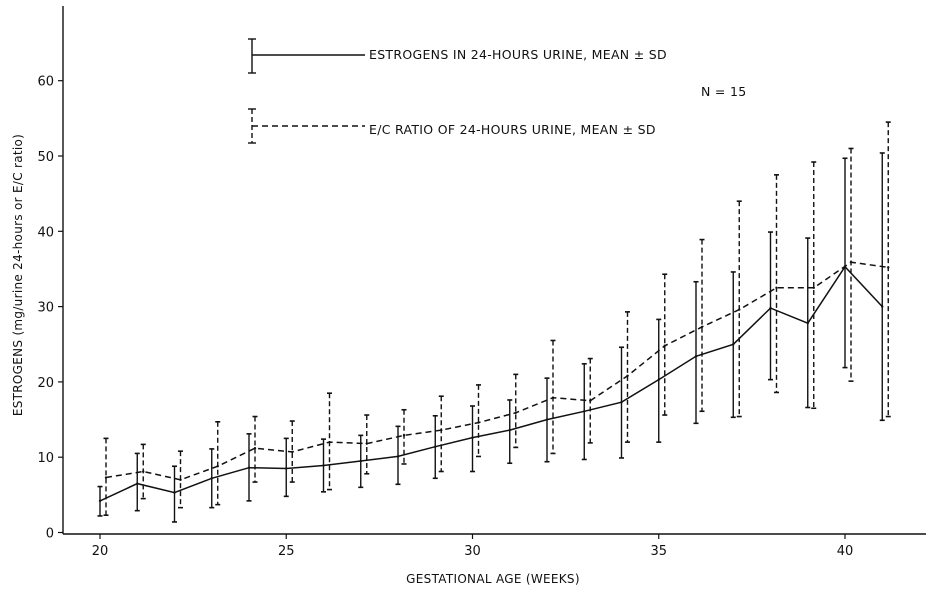 Image resolution: width=926 pixels, height=589 pixels. What do you see at coordinates (50, 534) in the screenshot?
I see `y-tick-label: 0` at bounding box center [50, 534].